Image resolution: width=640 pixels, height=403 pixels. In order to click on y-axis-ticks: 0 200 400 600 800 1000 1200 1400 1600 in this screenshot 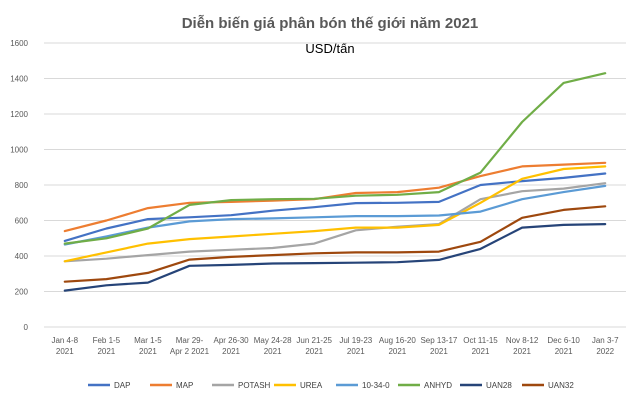, I will do `click(19, 185)`.